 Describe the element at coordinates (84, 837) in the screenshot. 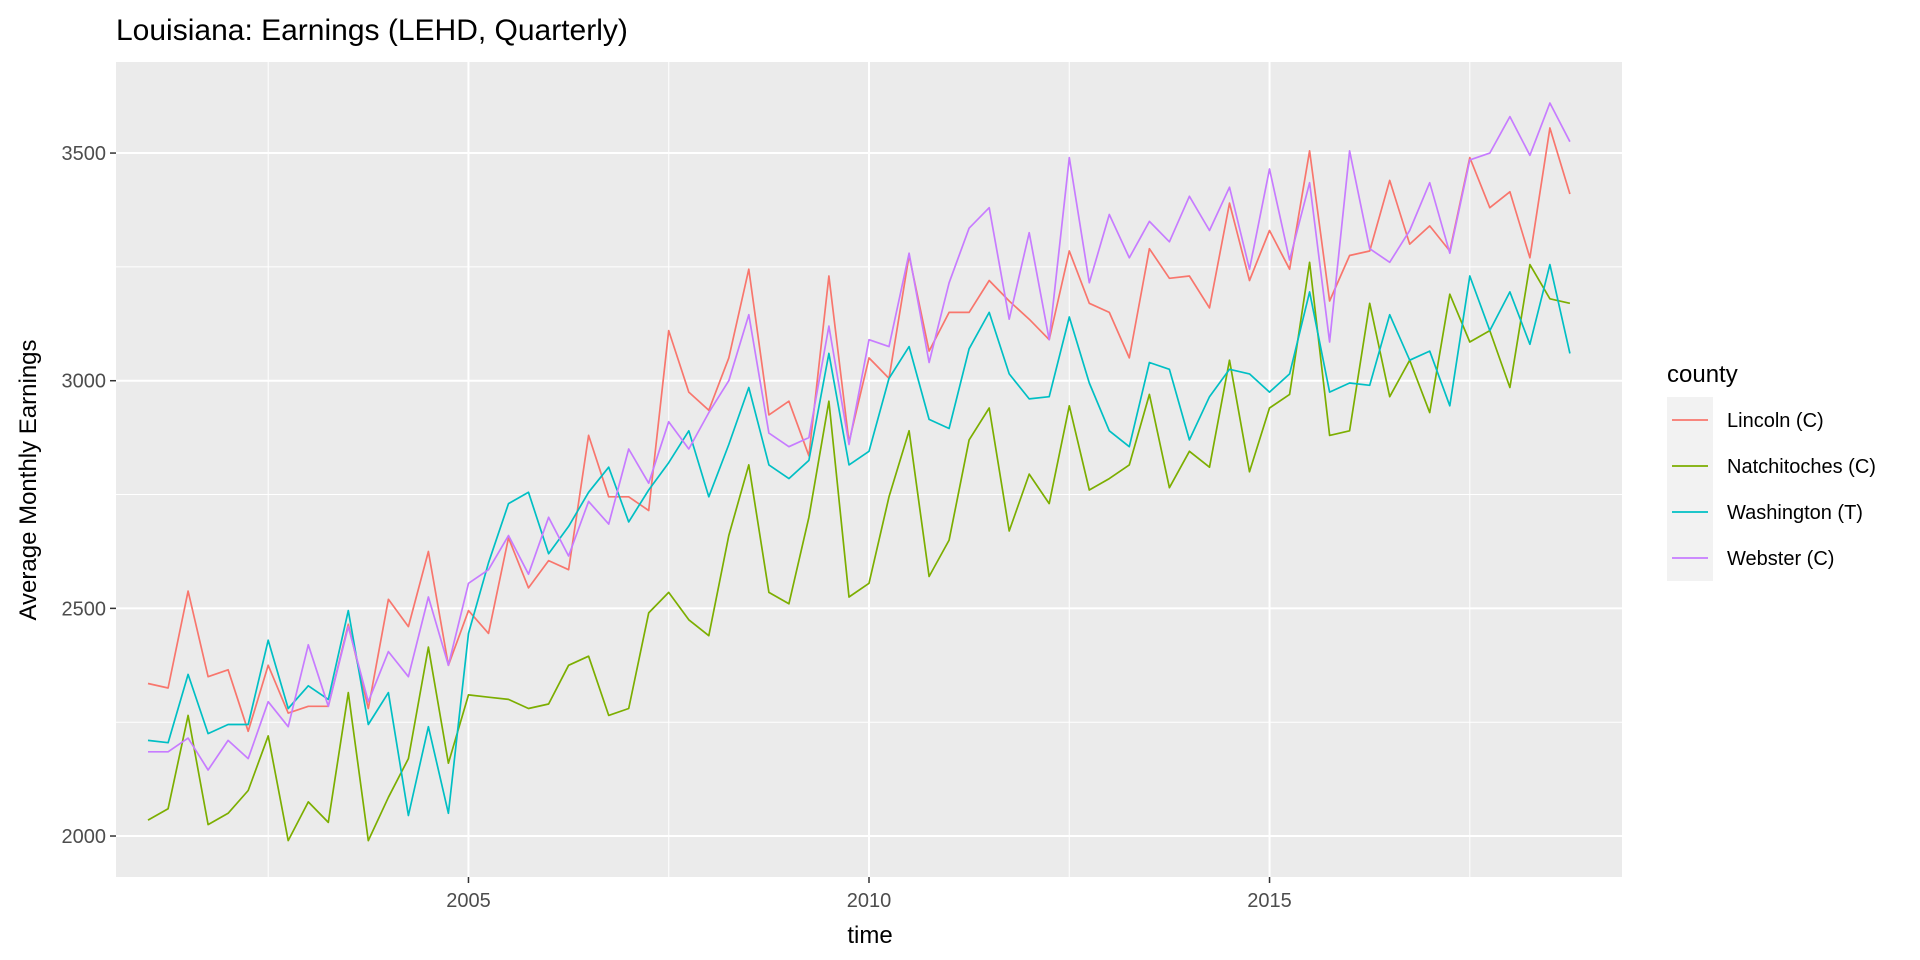

I see `y-tick-label: 2000` at that location.